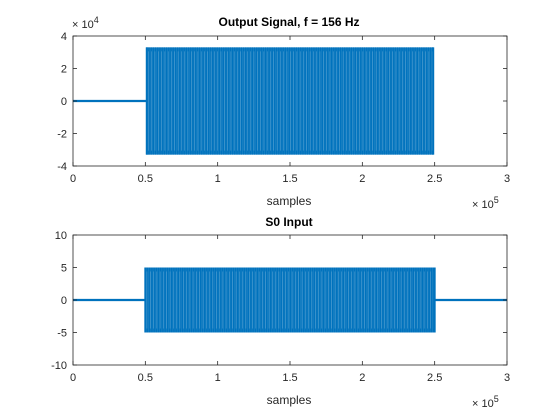 The height and width of the screenshot is (420, 560). What do you see at coordinates (288, 222) in the screenshot?
I see `s0-input-title: S0 Input` at bounding box center [288, 222].